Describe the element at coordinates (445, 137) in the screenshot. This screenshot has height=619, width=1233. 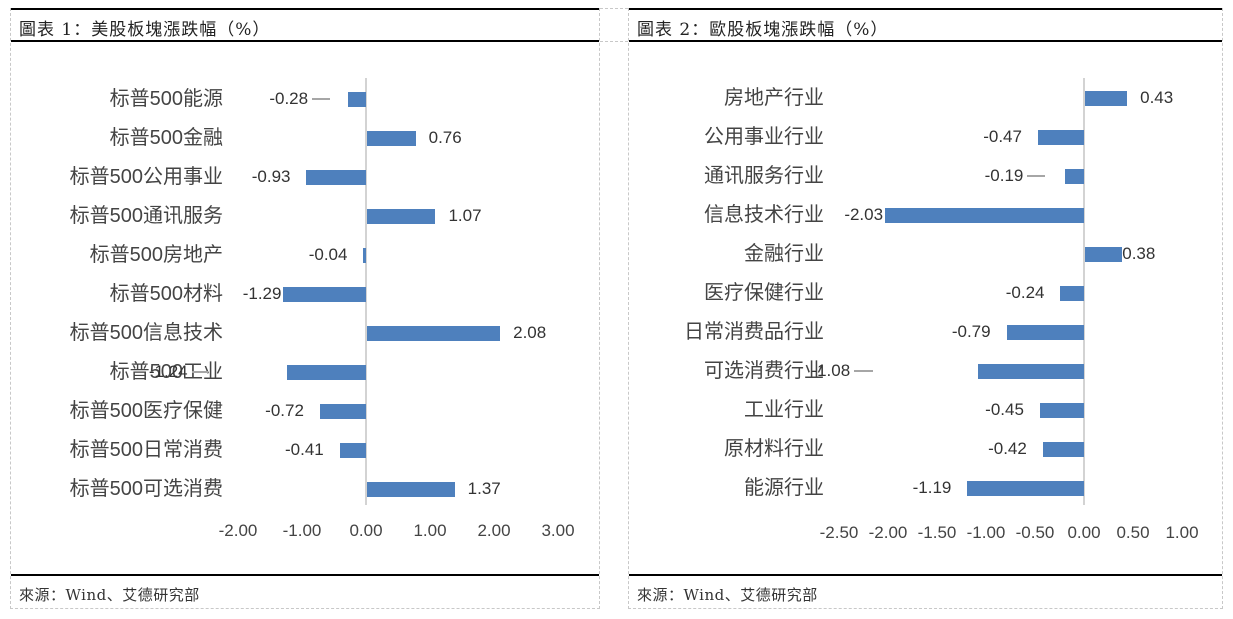
I see `data-label: 0.76` at that location.